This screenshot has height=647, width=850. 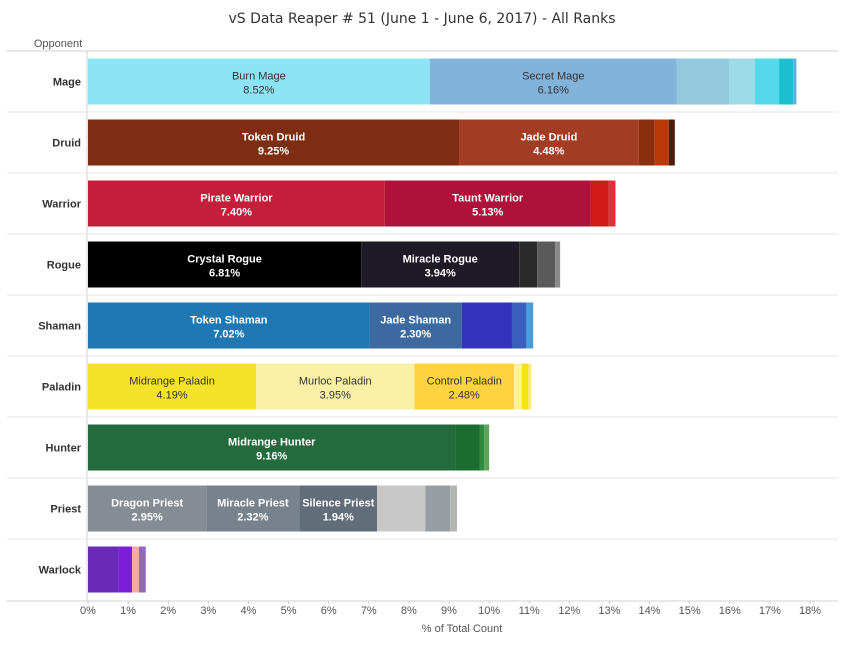 I want to click on y-tick-label: Warrior, so click(x=61, y=205).